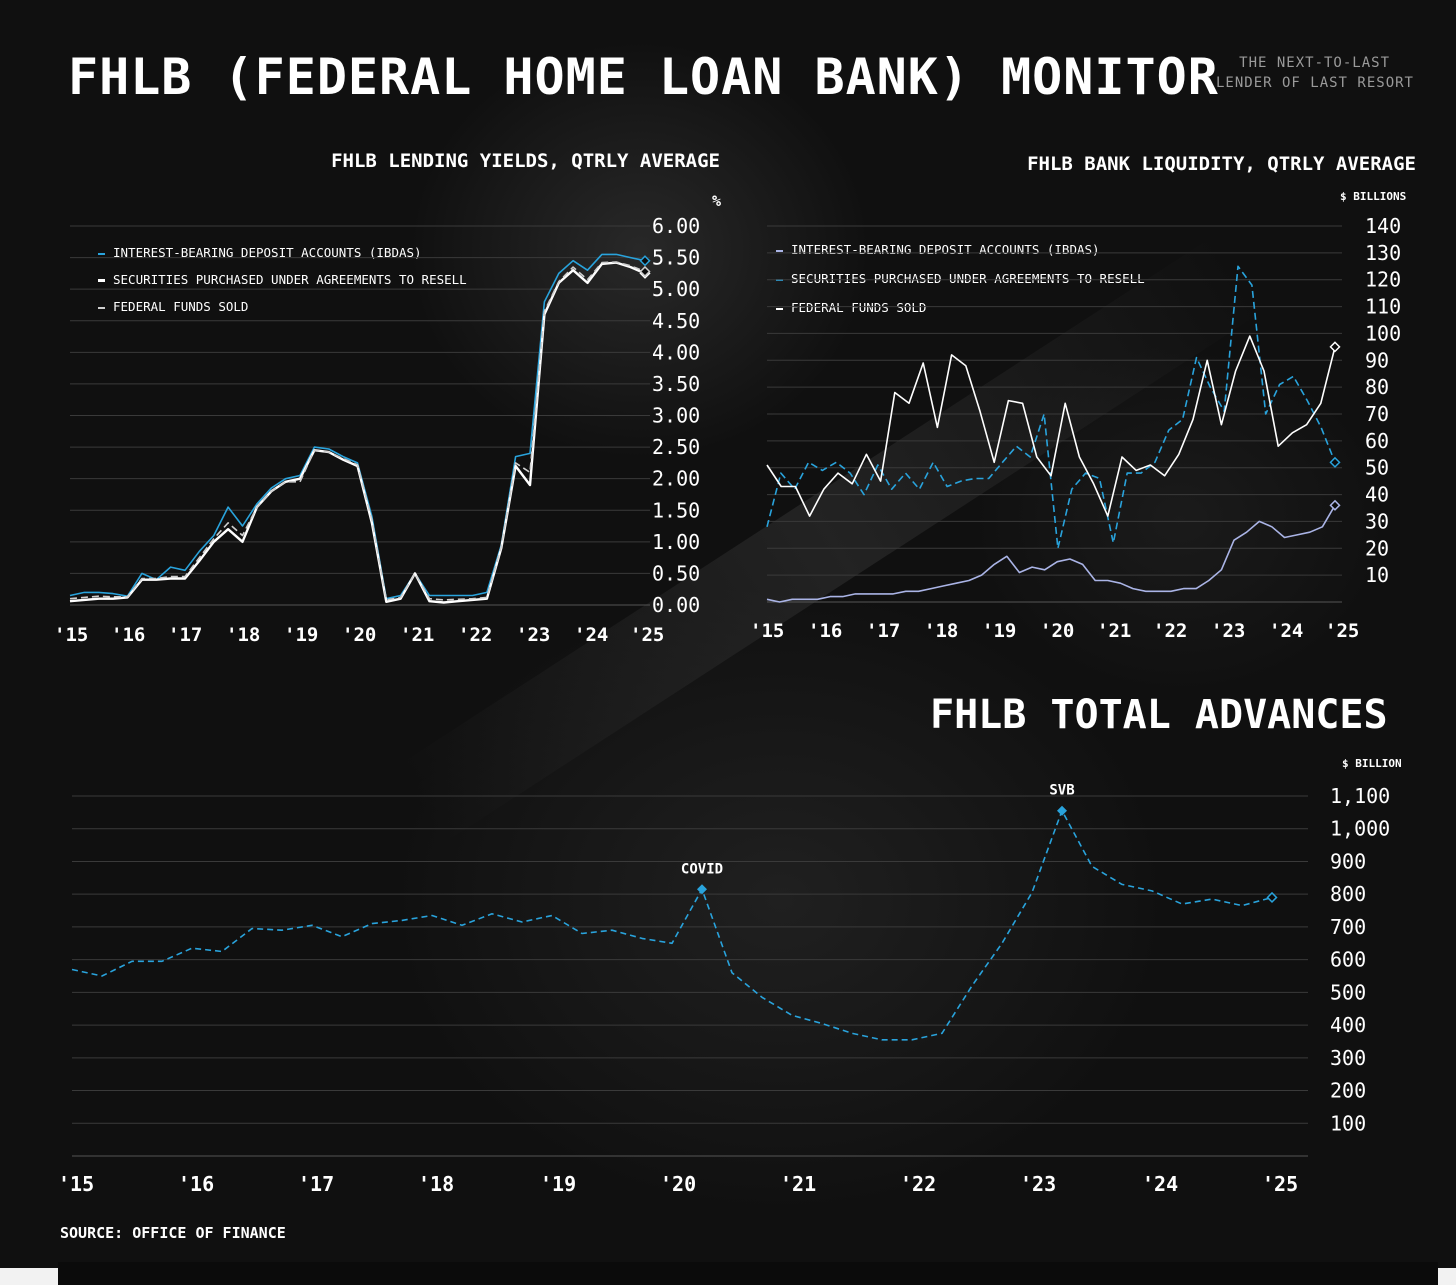  What do you see at coordinates (1377, 414) in the screenshot?
I see `y-tick-label: 70` at bounding box center [1377, 414].